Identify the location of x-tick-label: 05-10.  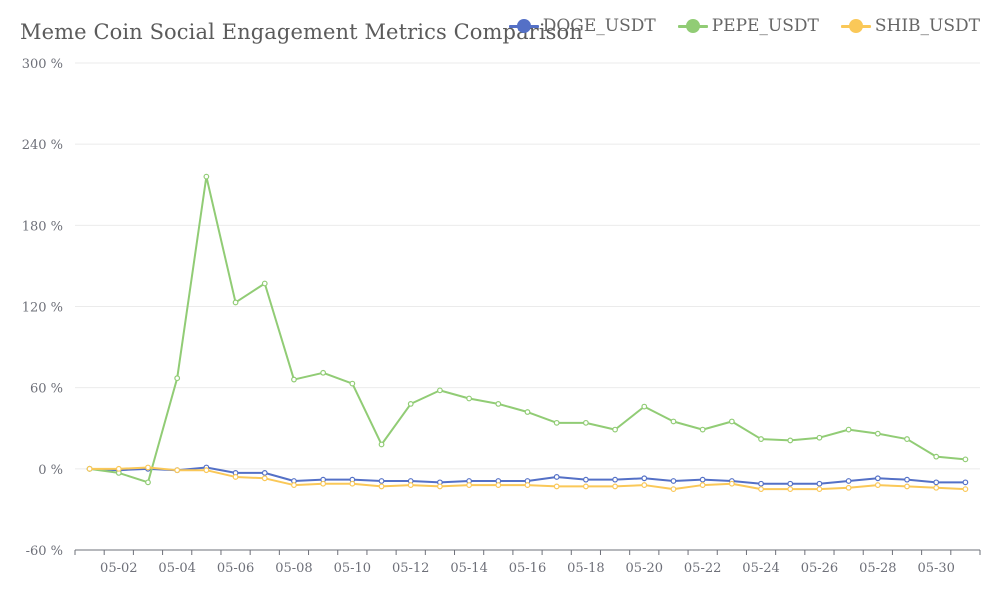
(352, 568).